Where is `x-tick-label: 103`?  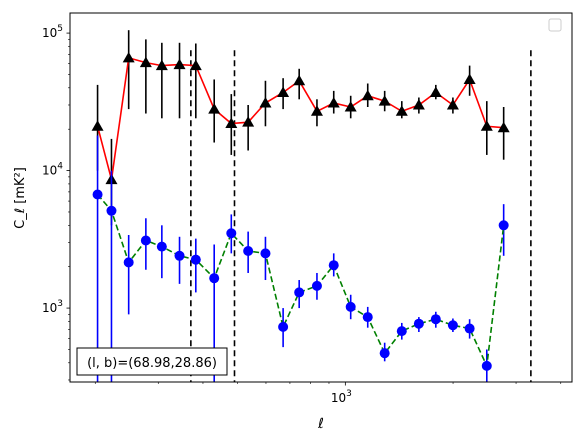
x-tick-label: 103 is located at coordinates (341, 397).